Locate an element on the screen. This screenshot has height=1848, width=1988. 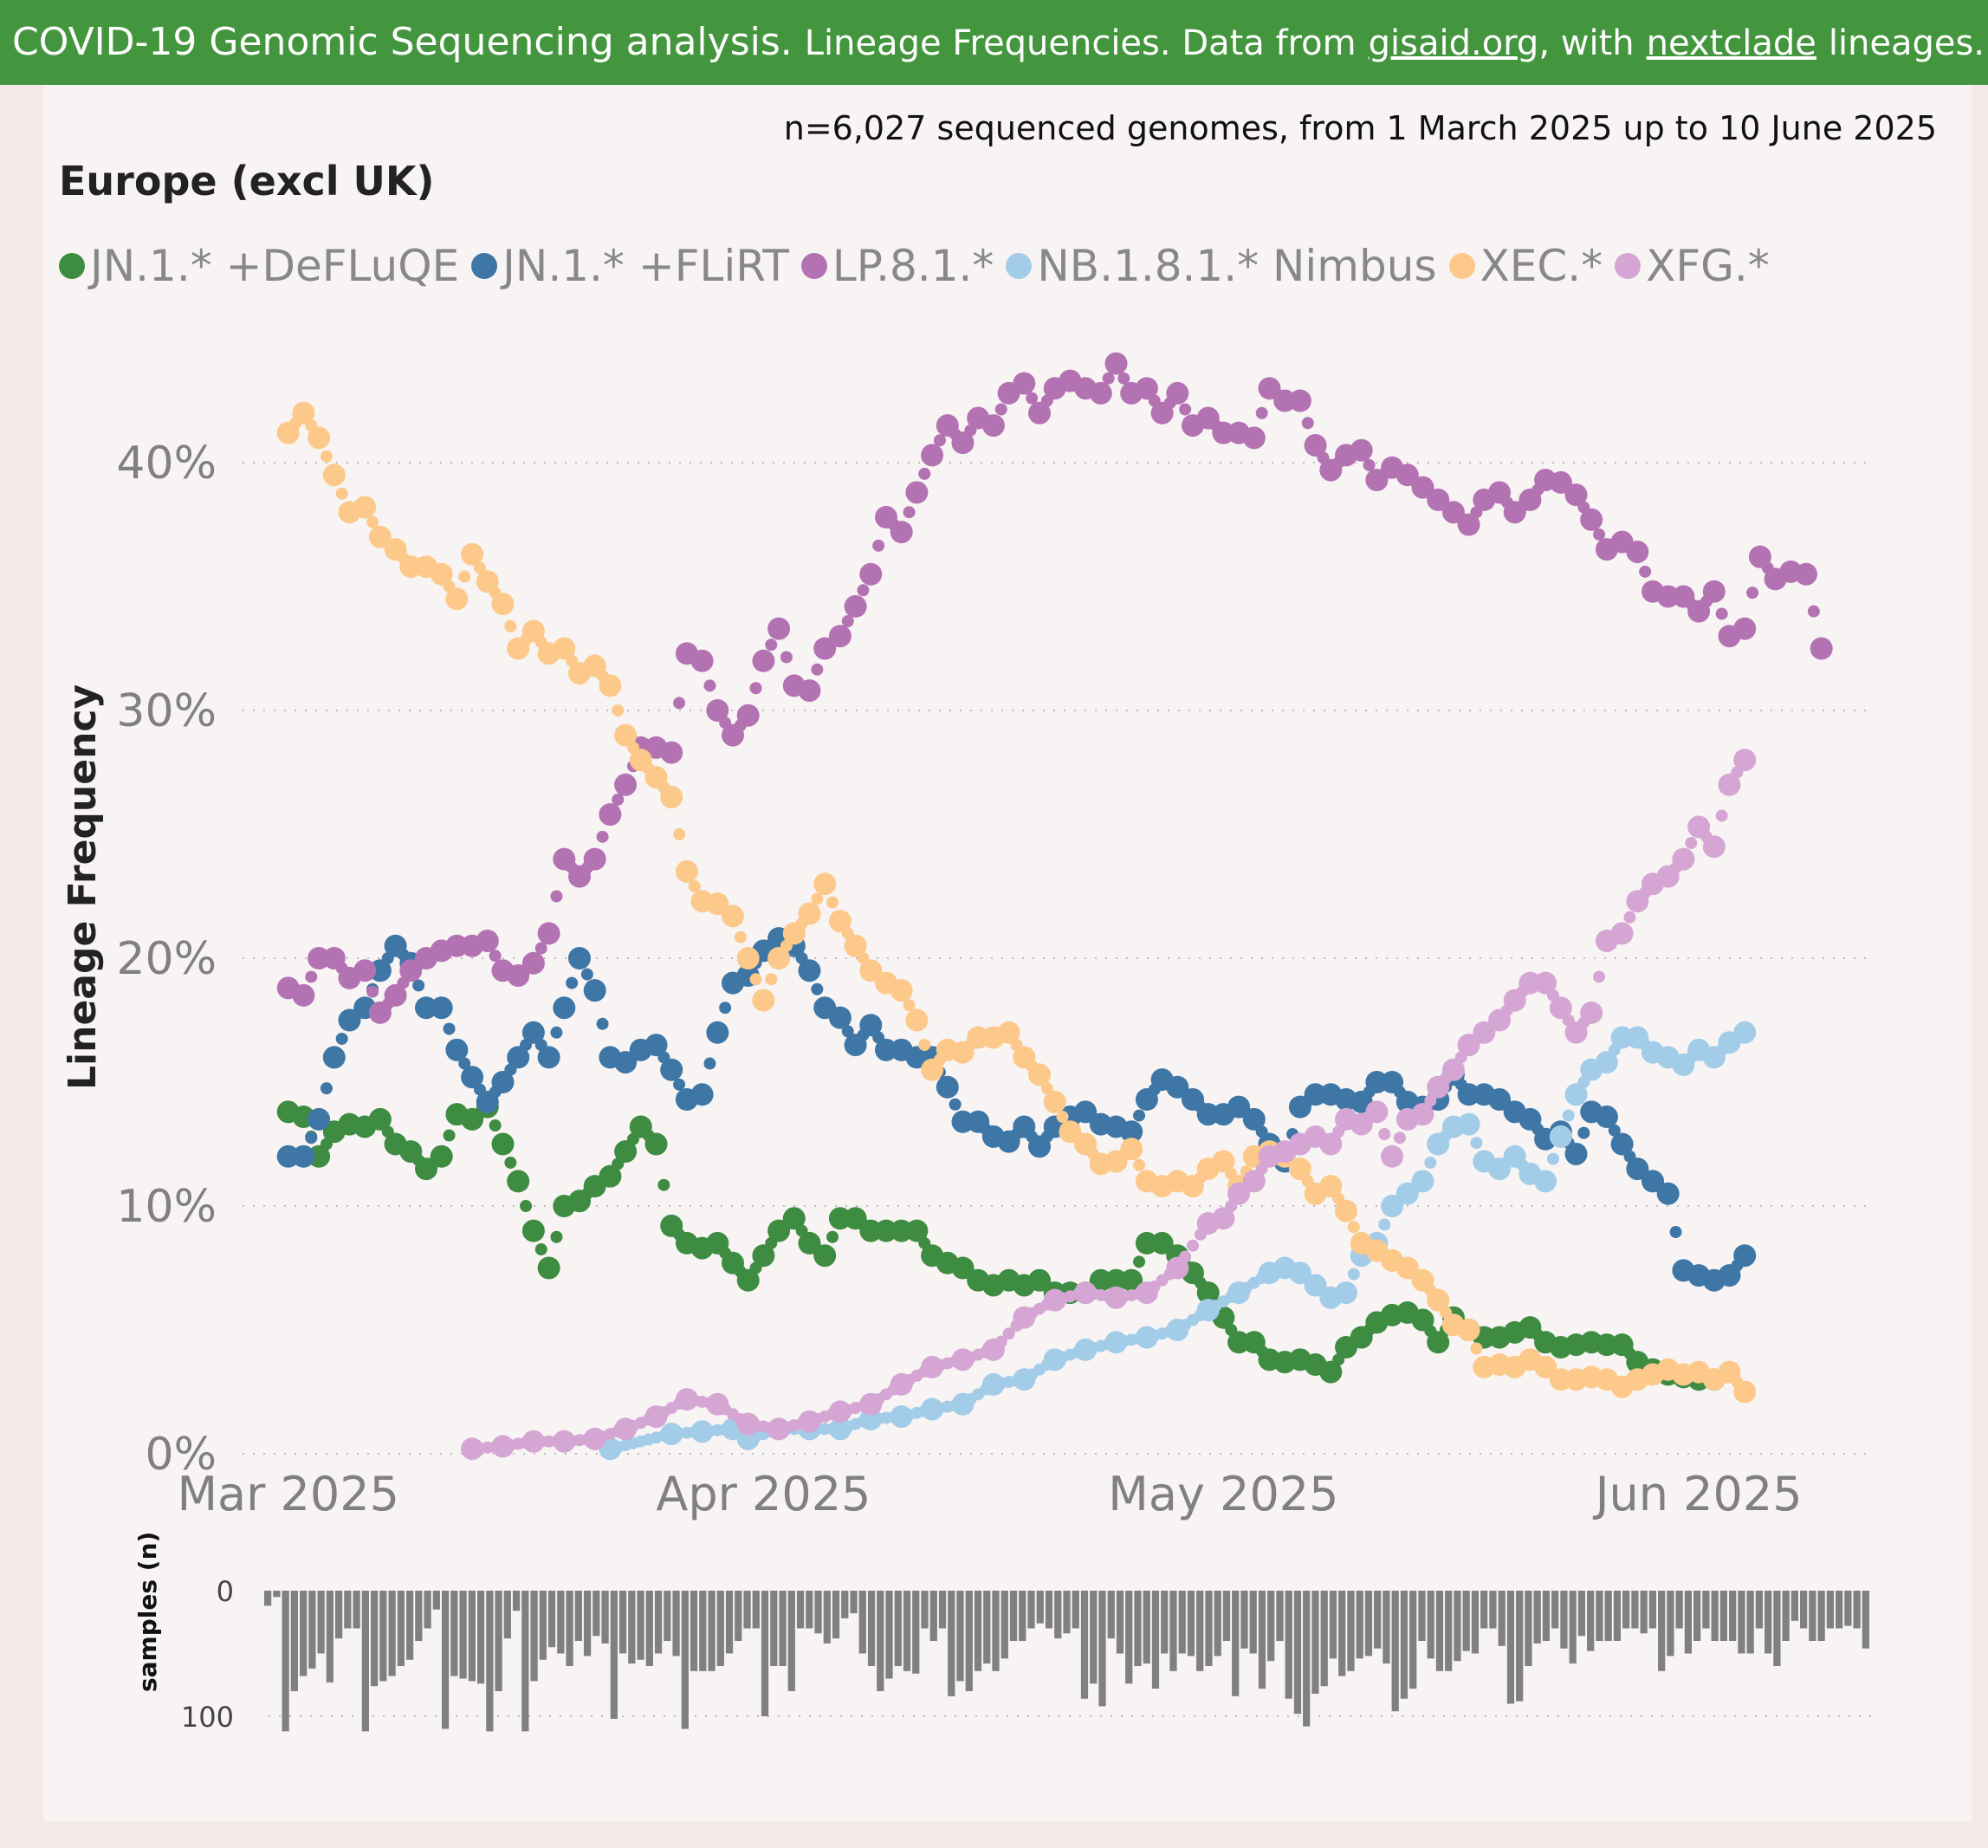
y-tick-label: 0% is located at coordinates (182, 1455).